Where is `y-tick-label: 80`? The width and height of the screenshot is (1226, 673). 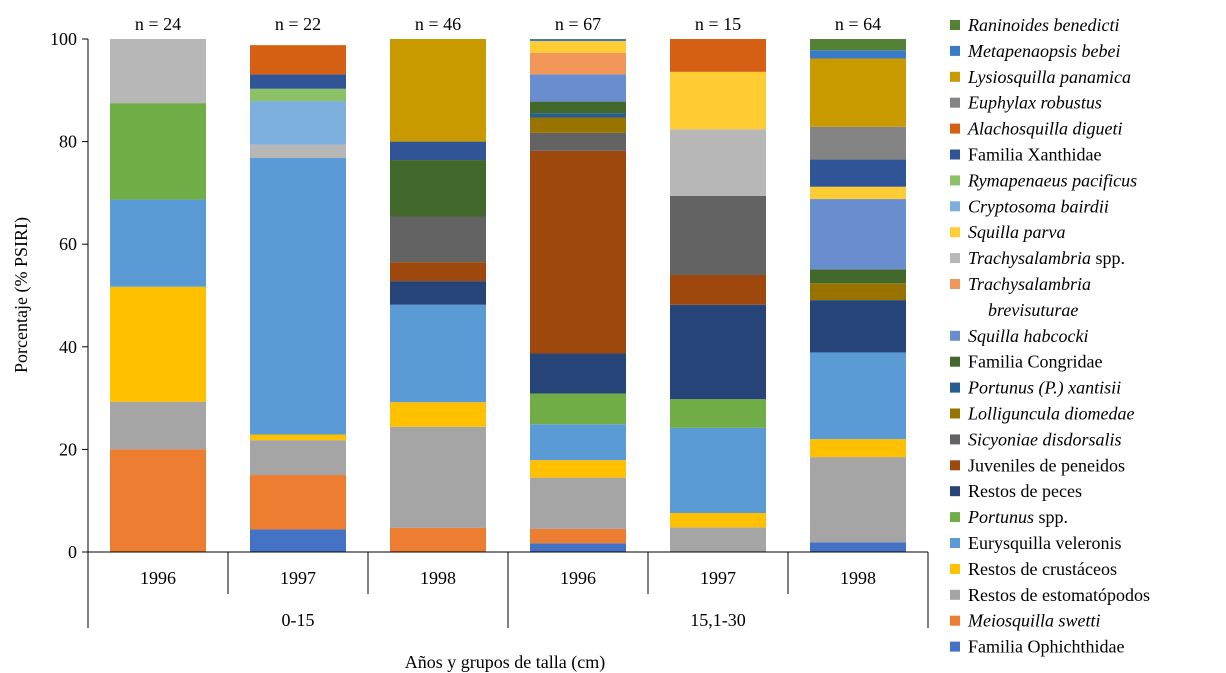
y-tick-label: 80 is located at coordinates (68, 142).